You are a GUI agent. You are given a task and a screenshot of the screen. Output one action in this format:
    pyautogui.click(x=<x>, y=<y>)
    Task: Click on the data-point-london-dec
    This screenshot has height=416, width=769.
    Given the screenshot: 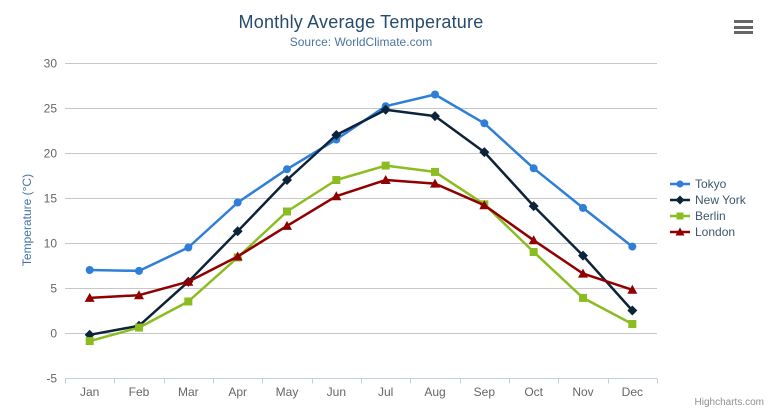 What is the action you would take?
    pyautogui.click(x=632, y=289)
    